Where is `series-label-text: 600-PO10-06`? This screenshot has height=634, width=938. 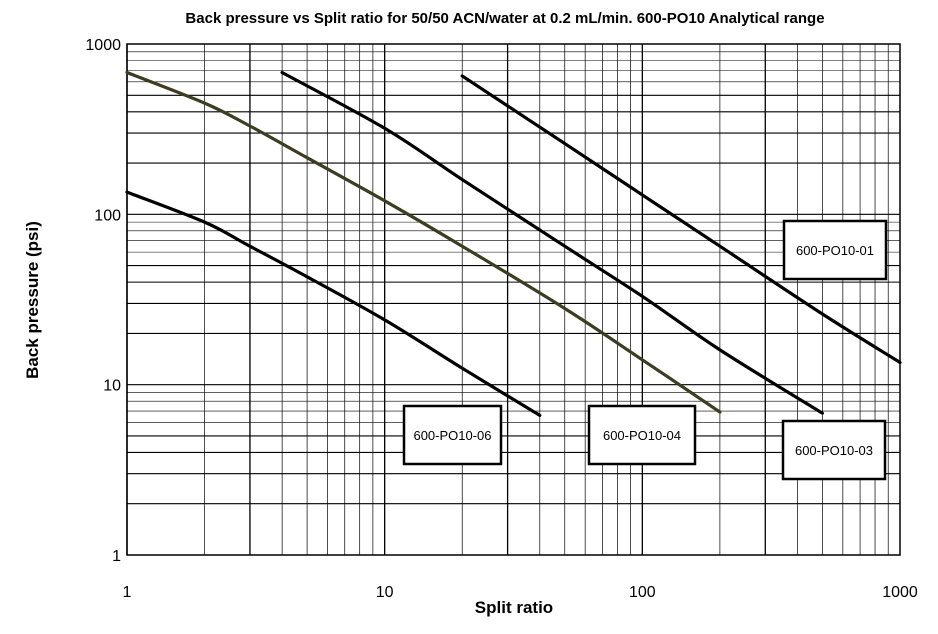
series-label-text: 600-PO10-06 is located at coordinates (452, 435).